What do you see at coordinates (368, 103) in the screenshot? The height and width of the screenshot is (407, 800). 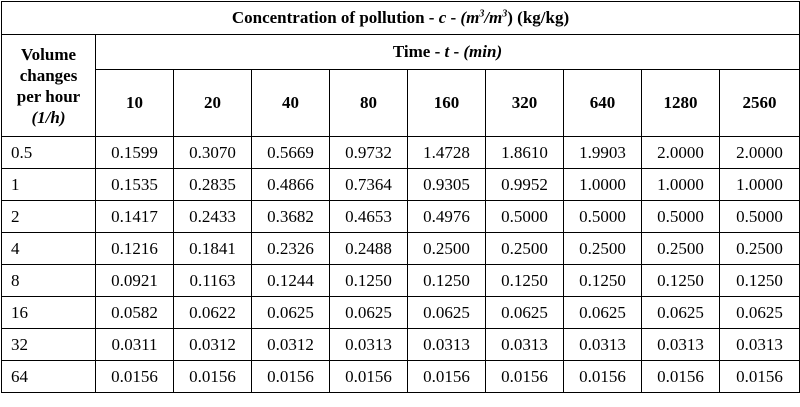 I see `time-value-header: 80` at bounding box center [368, 103].